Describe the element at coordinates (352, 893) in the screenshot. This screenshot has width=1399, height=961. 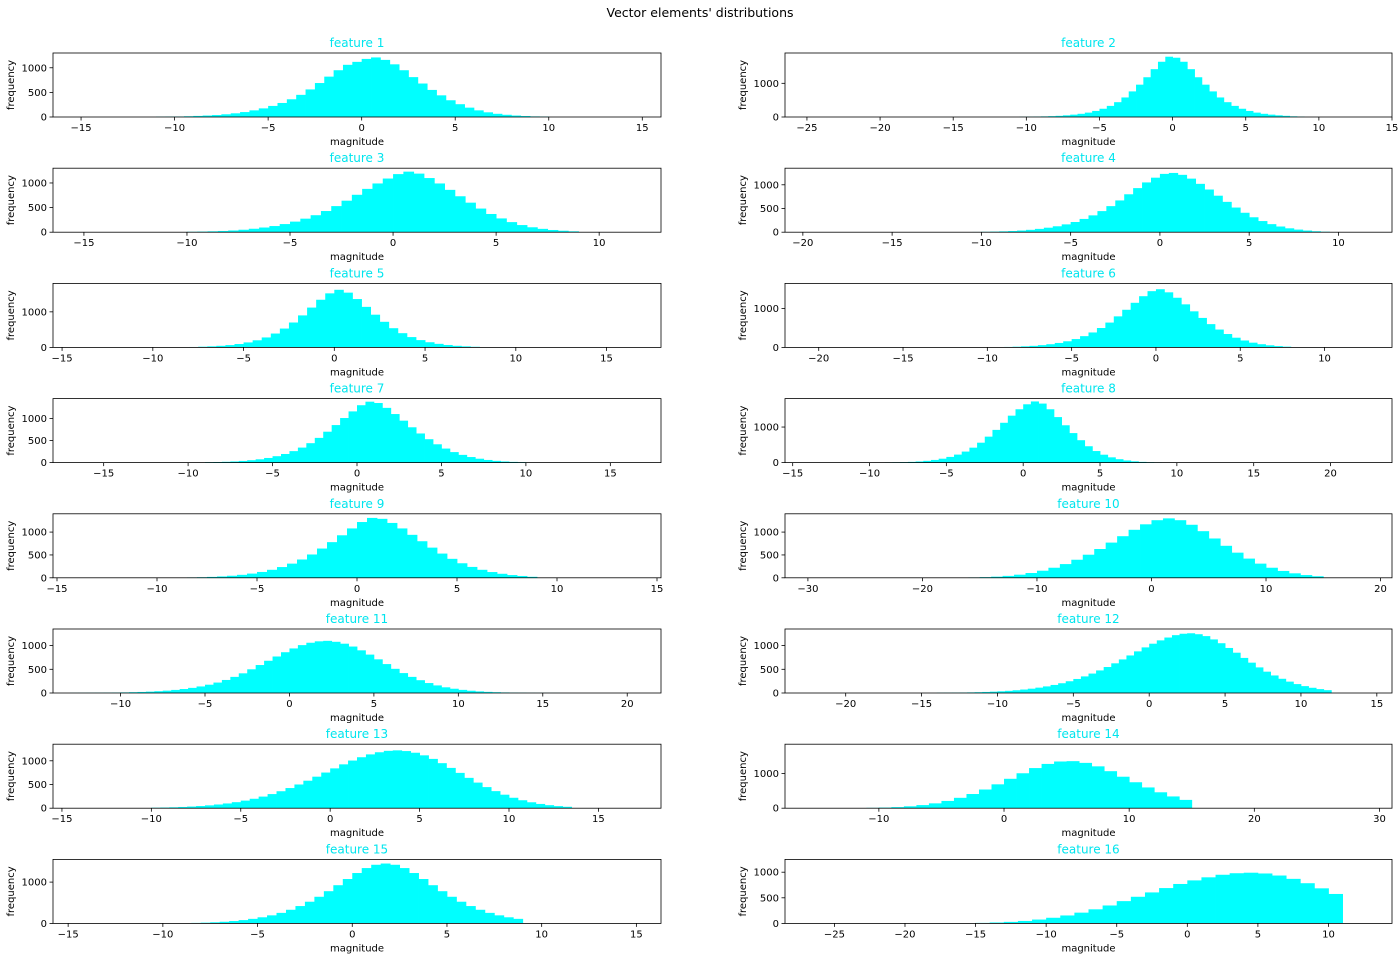
I see `histogram-bars` at that location.